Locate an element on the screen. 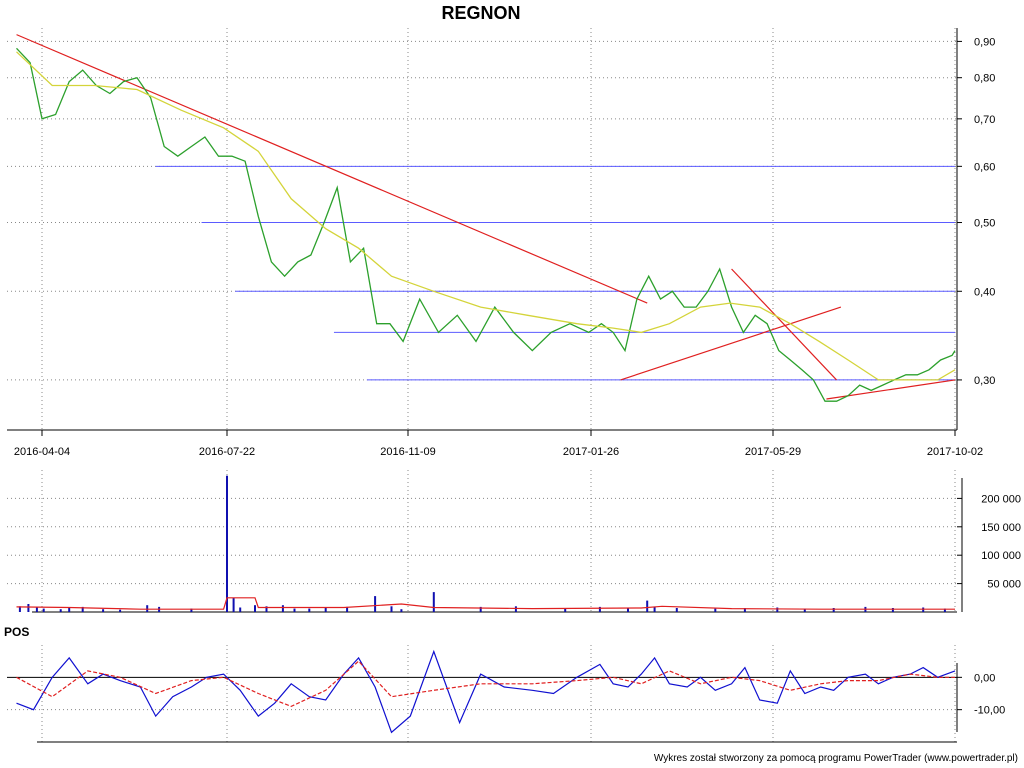 The width and height of the screenshot is (1024, 768). volume-ytick-label: 200 000 is located at coordinates (1001, 499).